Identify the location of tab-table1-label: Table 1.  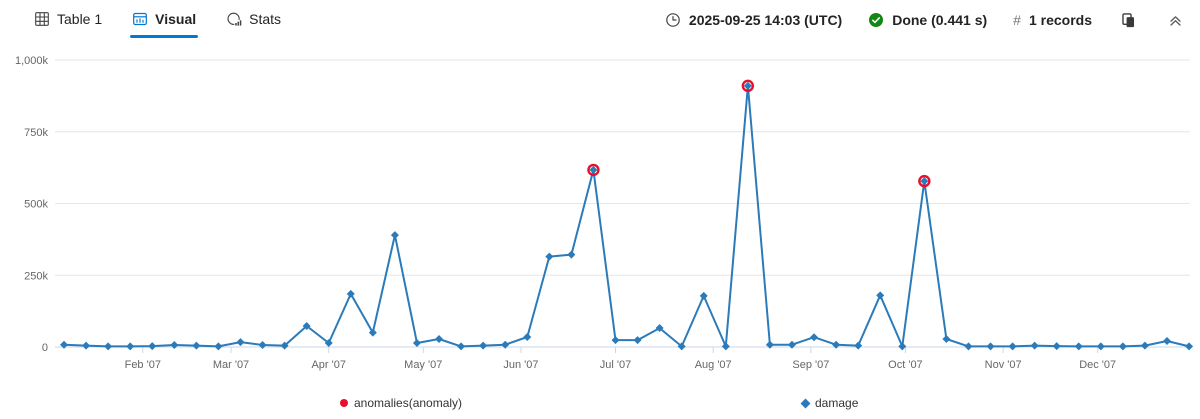
(80, 19).